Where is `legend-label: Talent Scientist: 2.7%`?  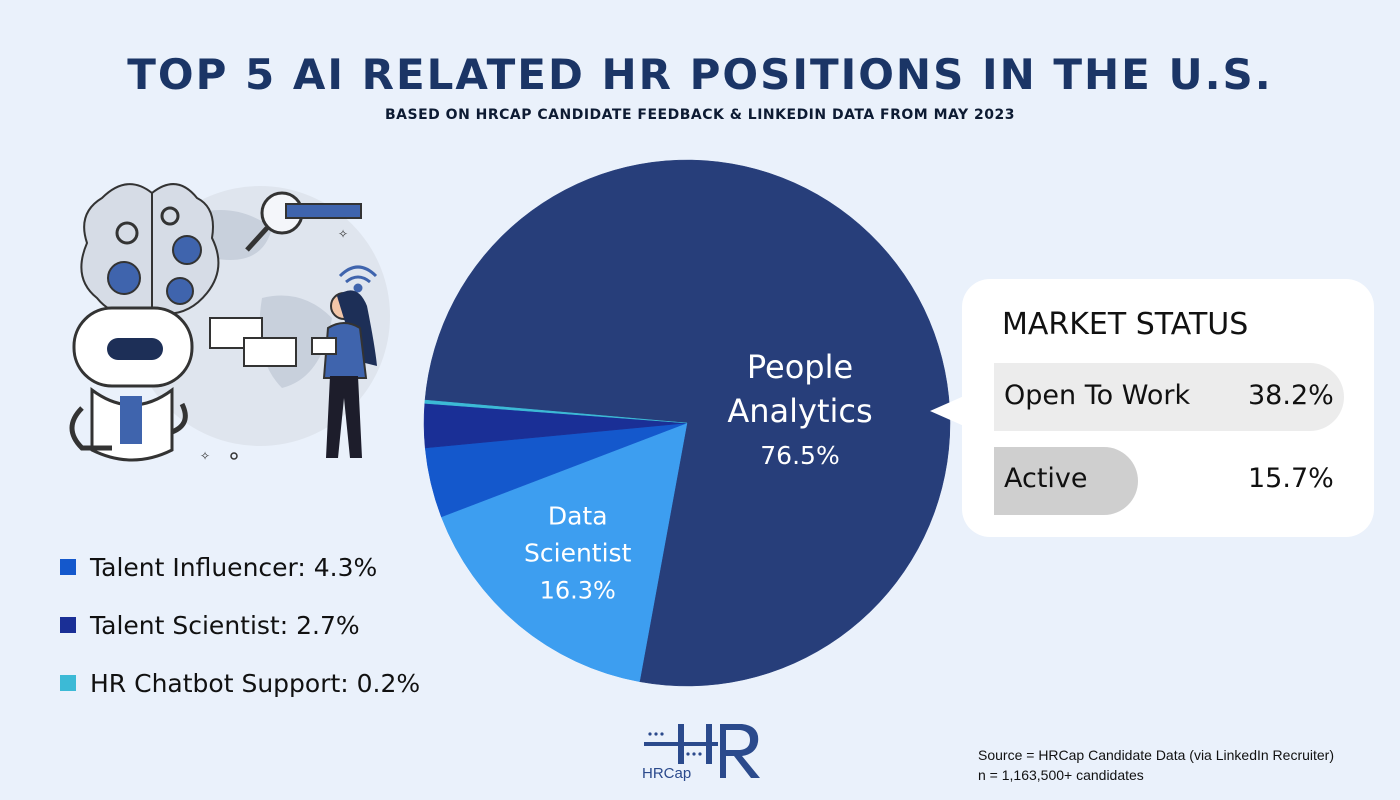
legend-label: Talent Scientist: 2.7% is located at coordinates (225, 625).